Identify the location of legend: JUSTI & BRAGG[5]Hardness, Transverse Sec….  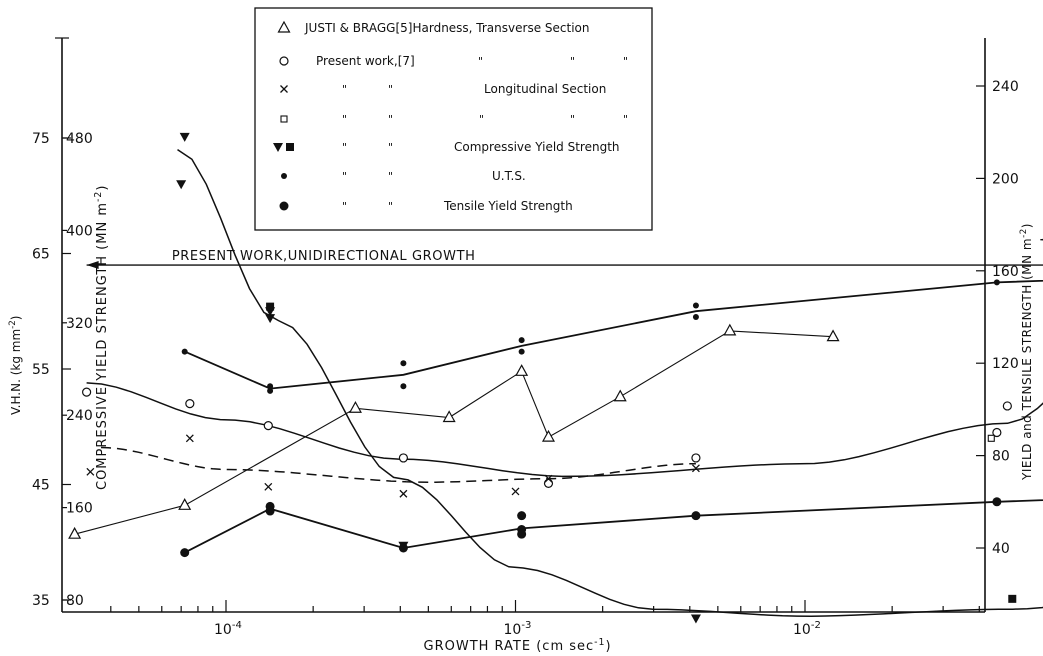
(453, 119).